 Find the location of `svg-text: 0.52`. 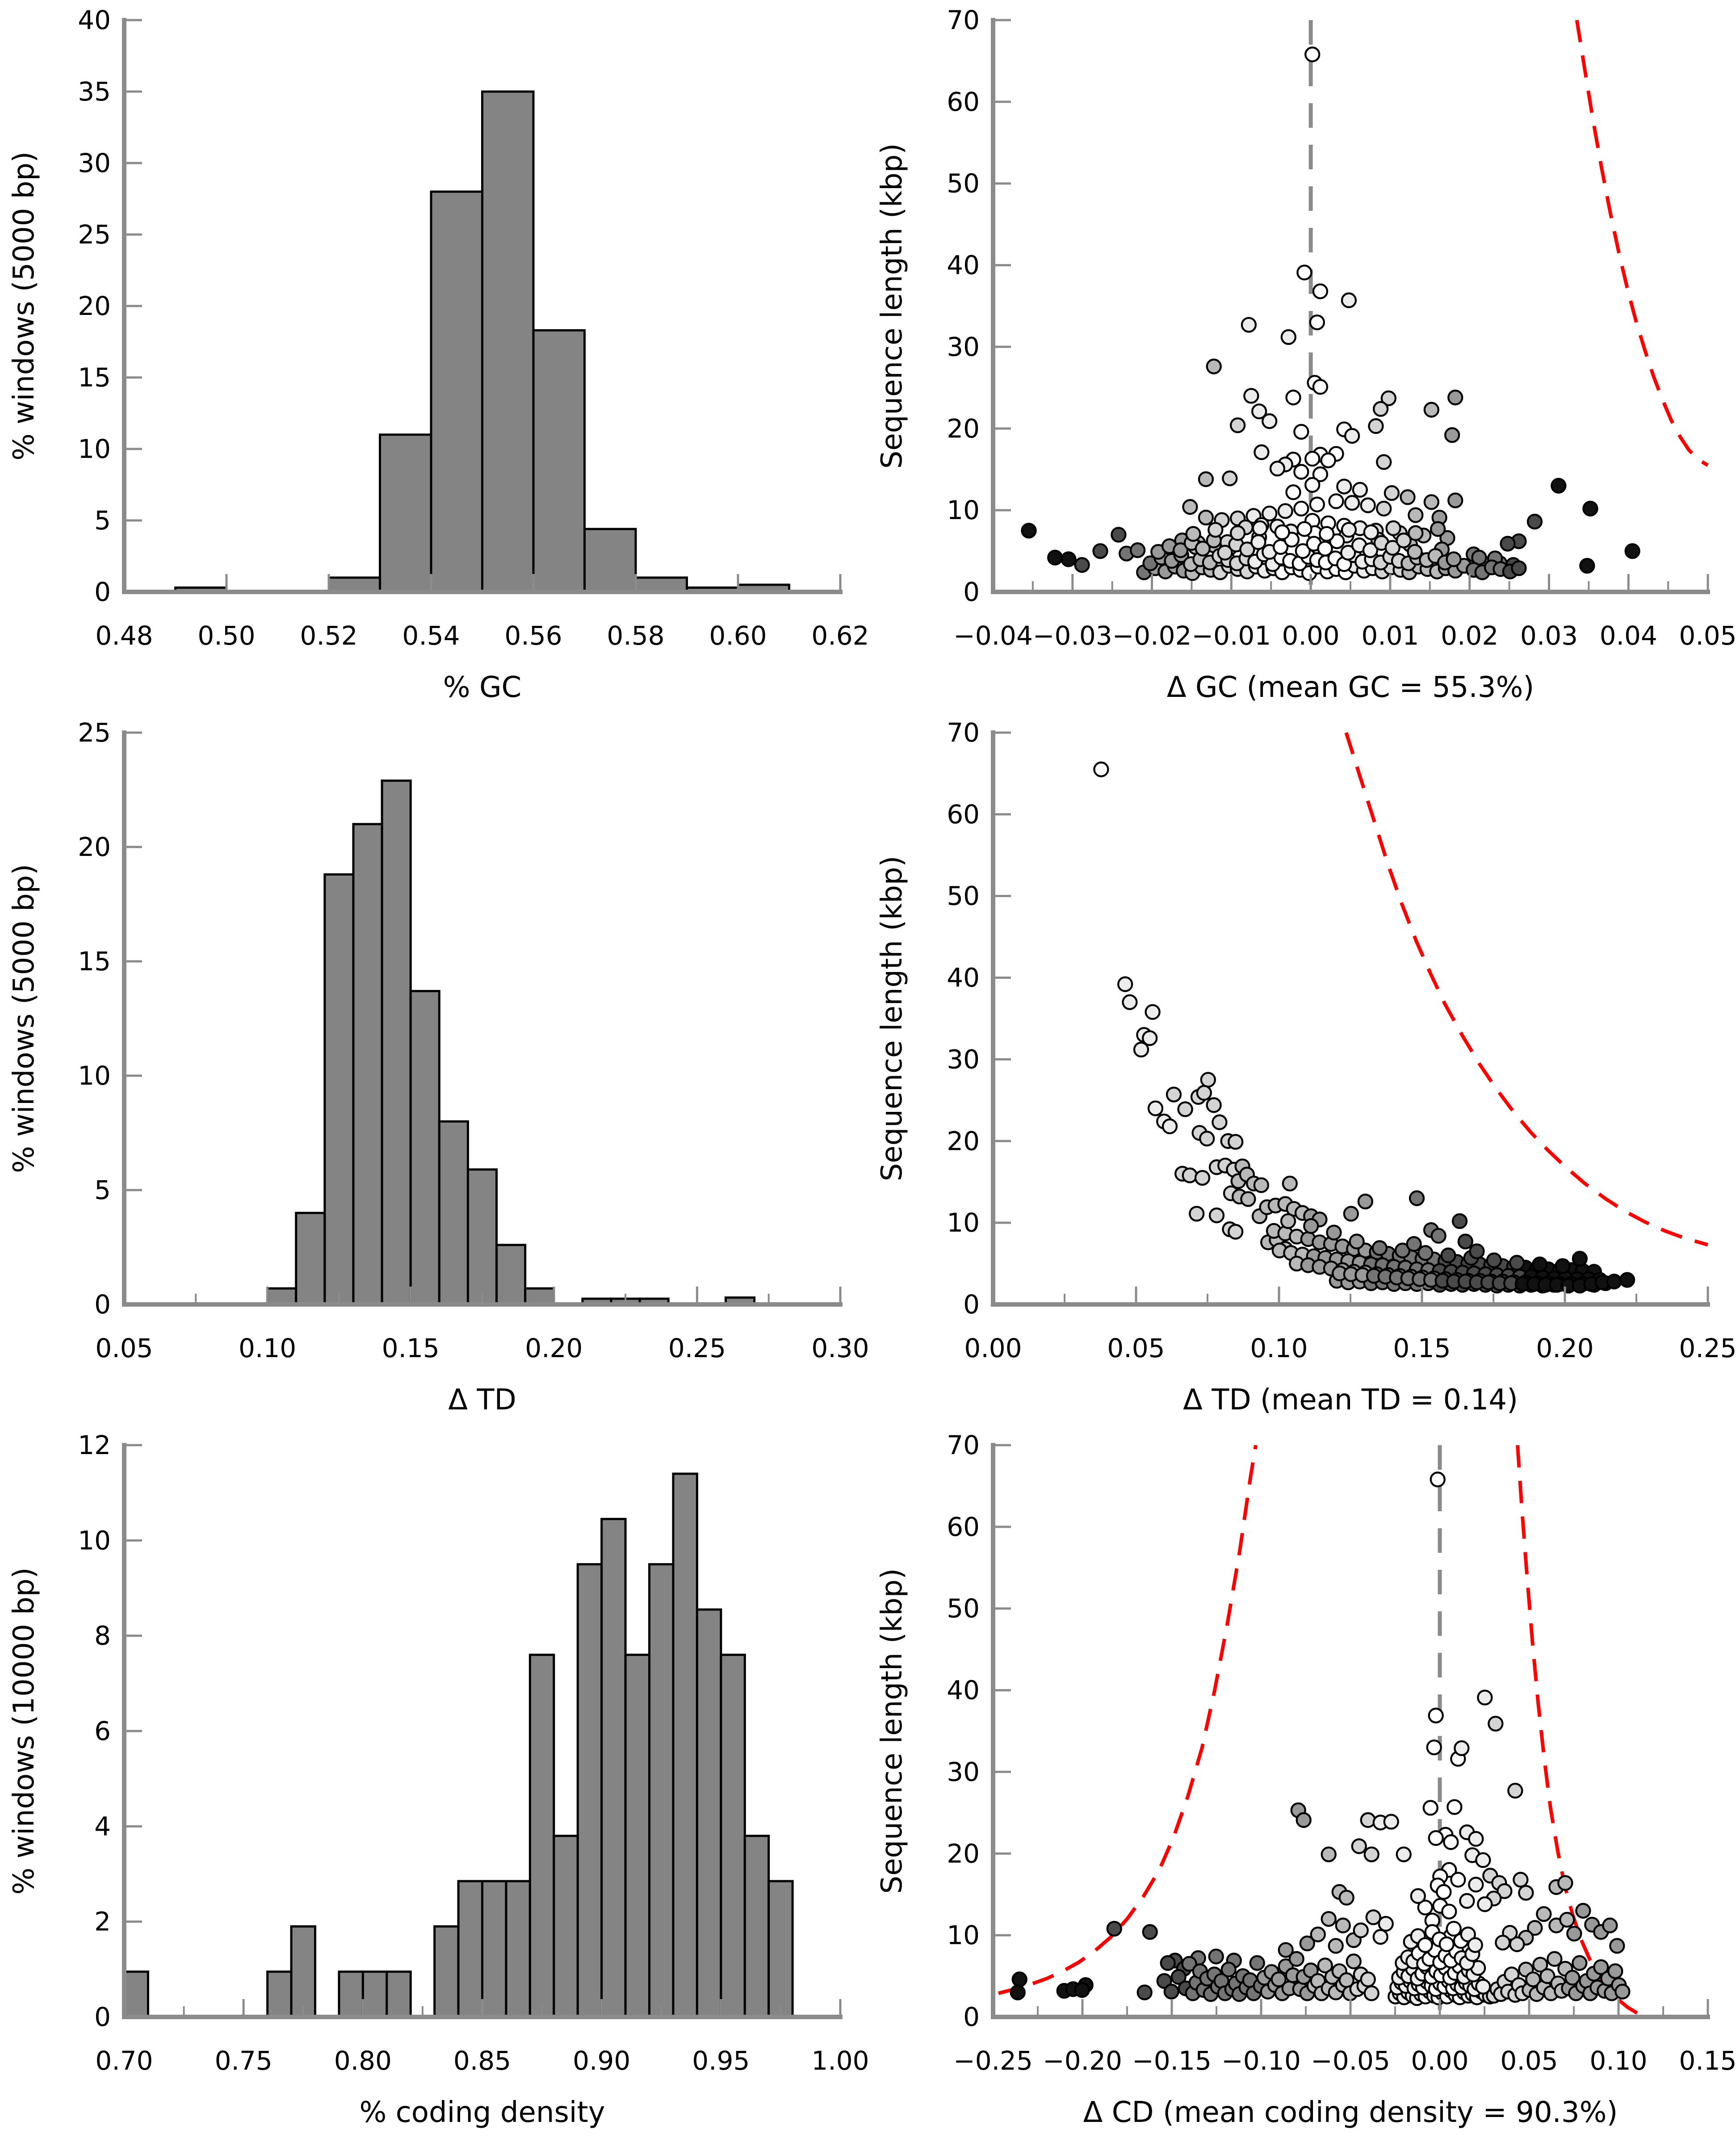

svg-text: 0.52 is located at coordinates (328, 636).